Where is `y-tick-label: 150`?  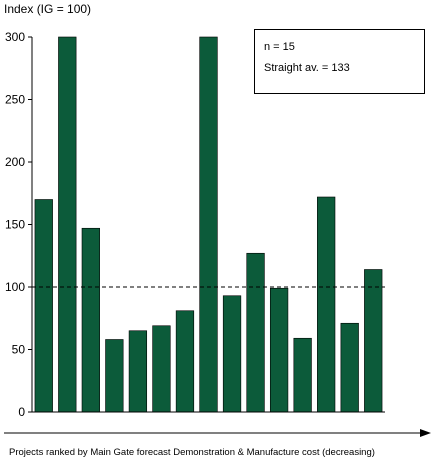 y-tick-label: 150 is located at coordinates (15, 225).